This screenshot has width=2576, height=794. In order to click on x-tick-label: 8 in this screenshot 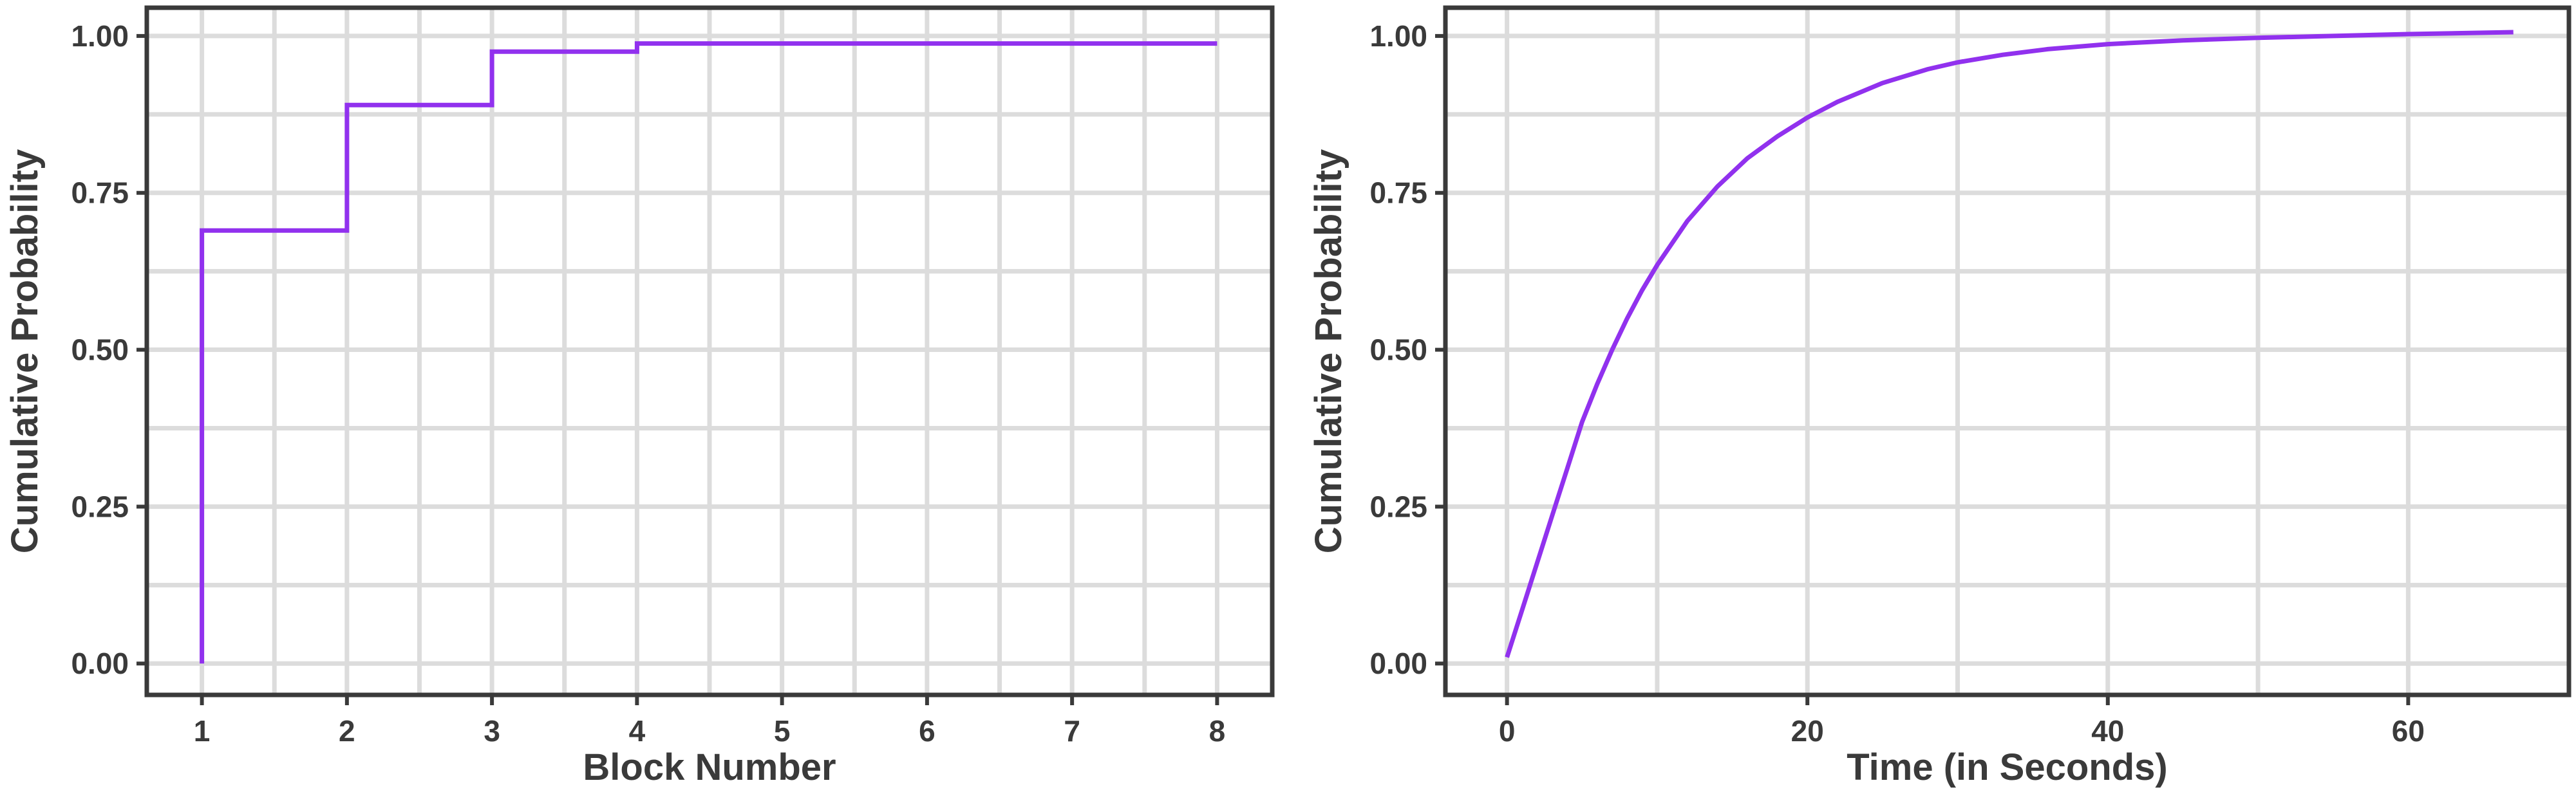, I will do `click(1217, 731)`.